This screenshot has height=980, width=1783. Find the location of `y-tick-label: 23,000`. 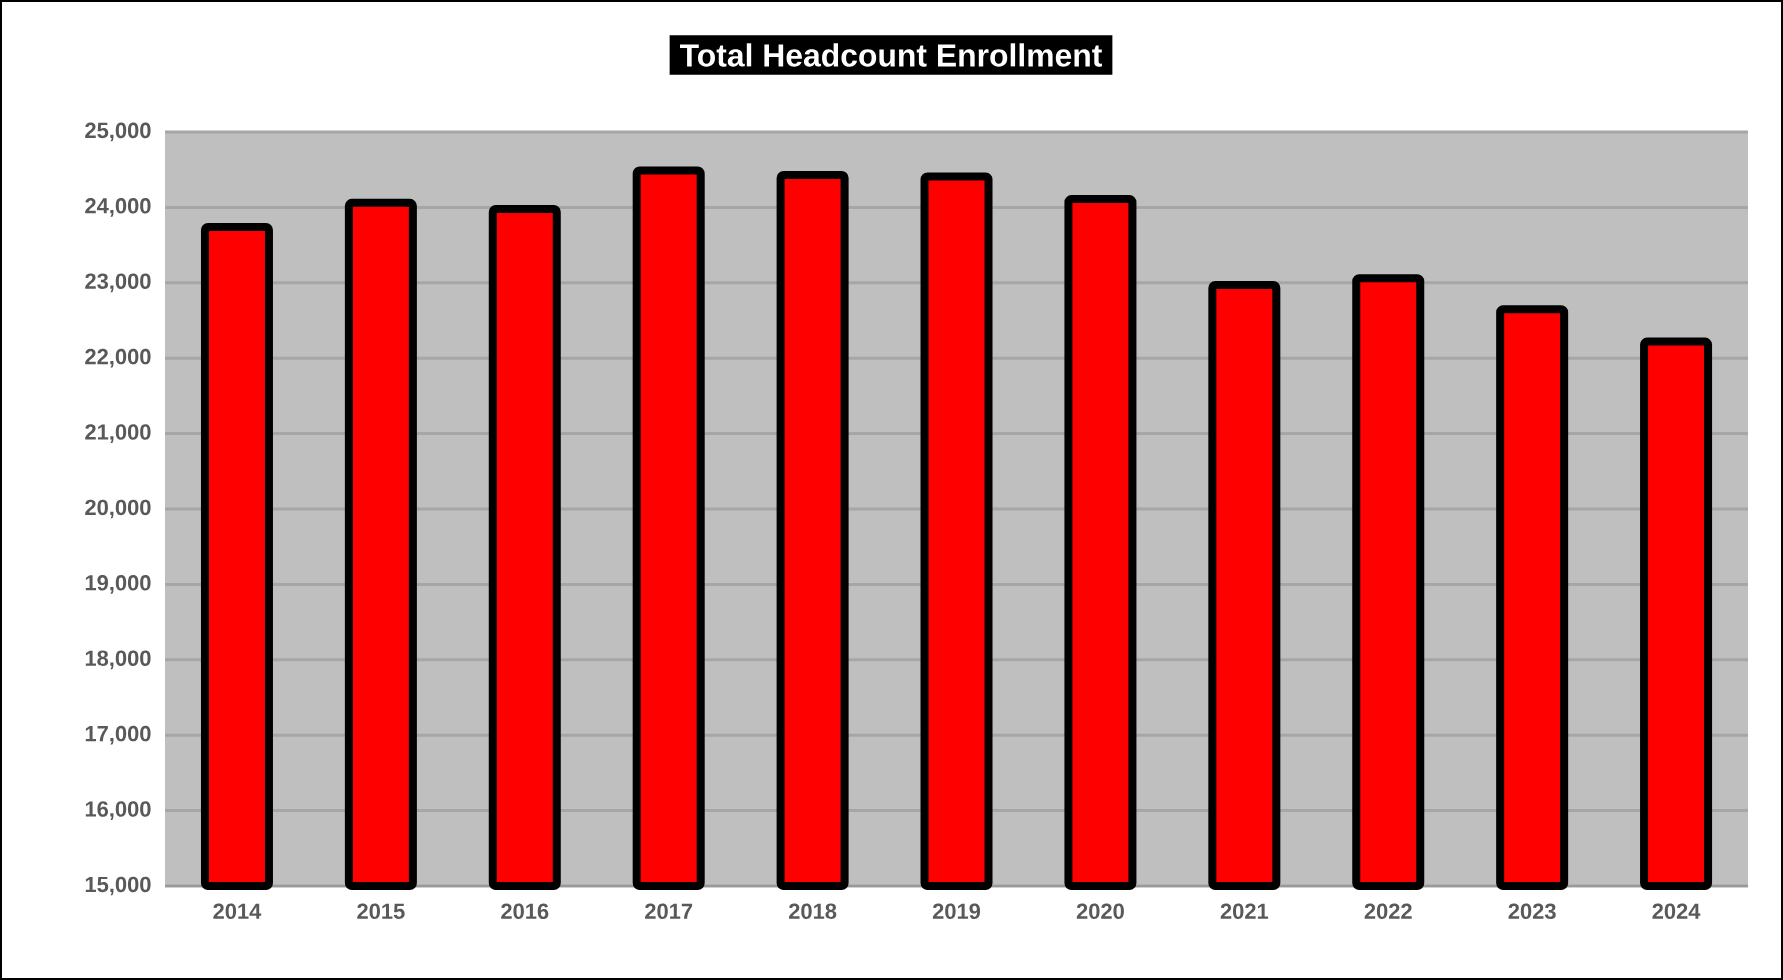

y-tick-label: 23,000 is located at coordinates (118, 283).